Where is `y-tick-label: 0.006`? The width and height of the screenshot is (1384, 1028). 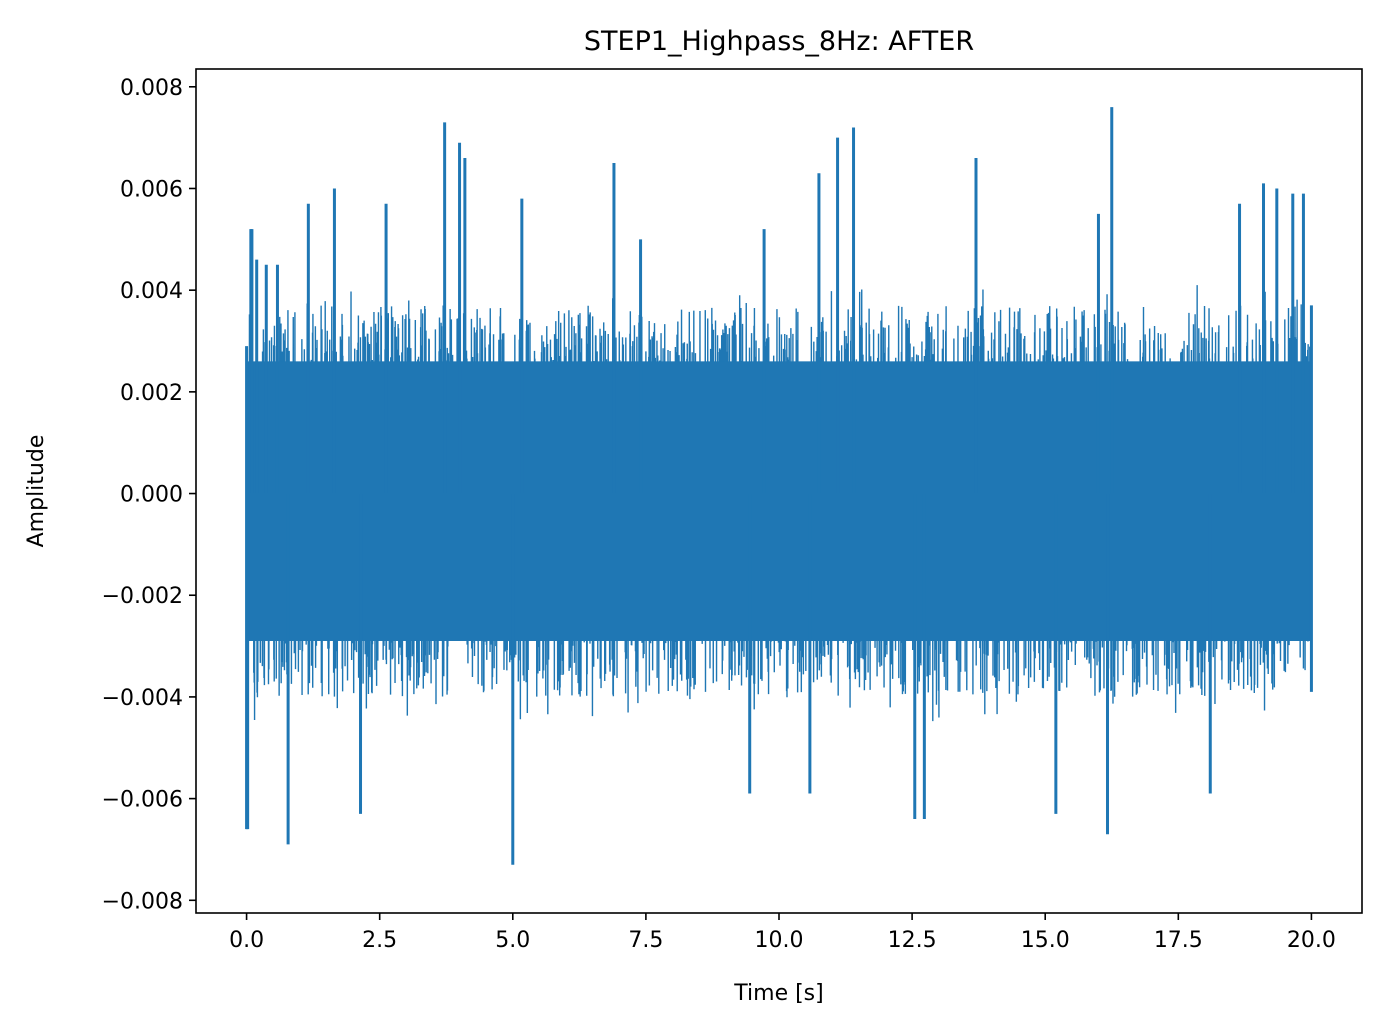
y-tick-label: 0.006 is located at coordinates (151, 189).